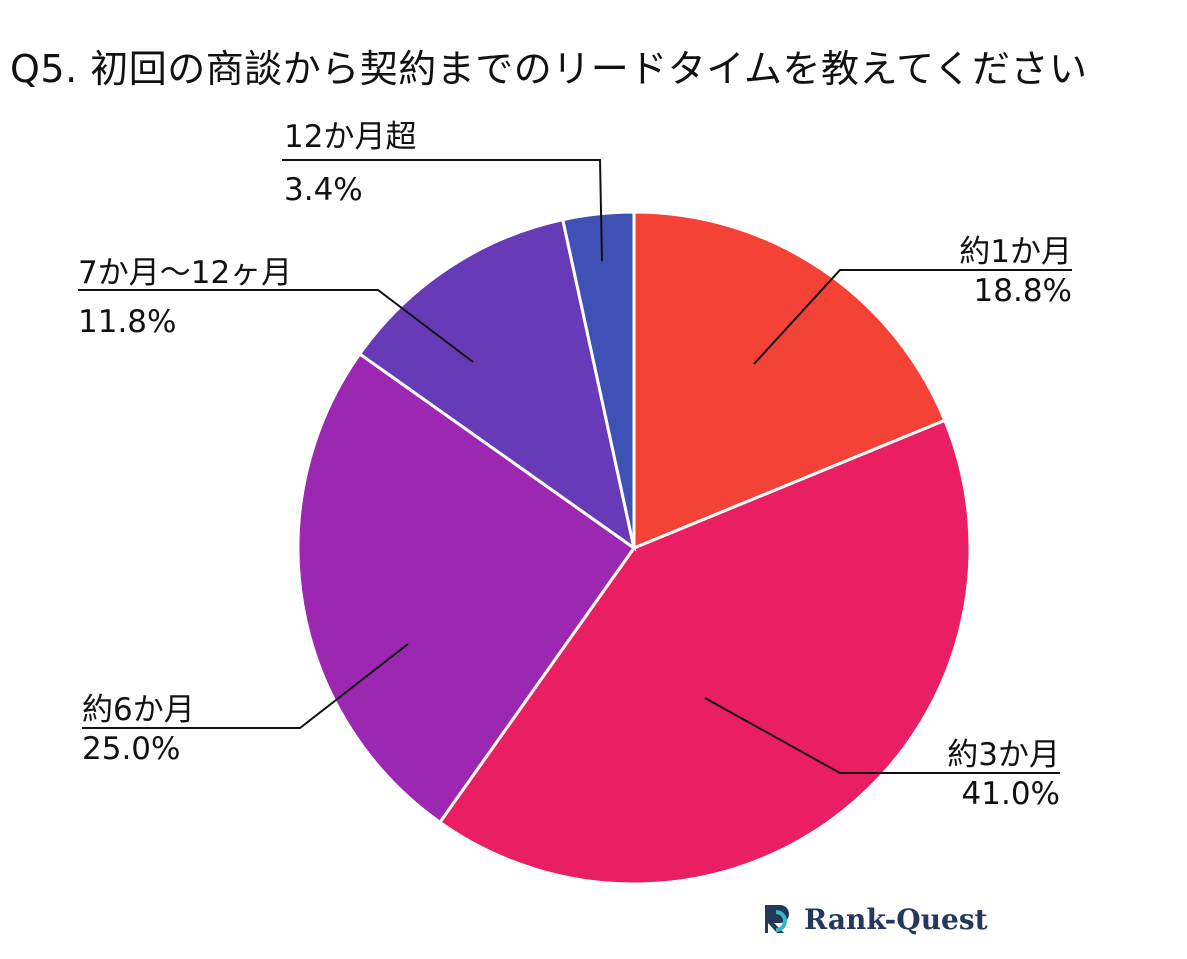 This screenshot has width=1187, height=959. What do you see at coordinates (138, 710) in the screenshot?
I see `slice-name: 約6か月` at bounding box center [138, 710].